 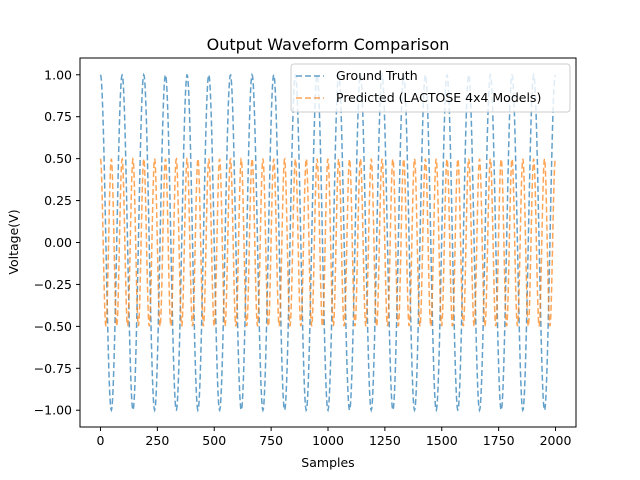 What do you see at coordinates (53, 410) in the screenshot?
I see `y-tick-label: −1.00` at bounding box center [53, 410].